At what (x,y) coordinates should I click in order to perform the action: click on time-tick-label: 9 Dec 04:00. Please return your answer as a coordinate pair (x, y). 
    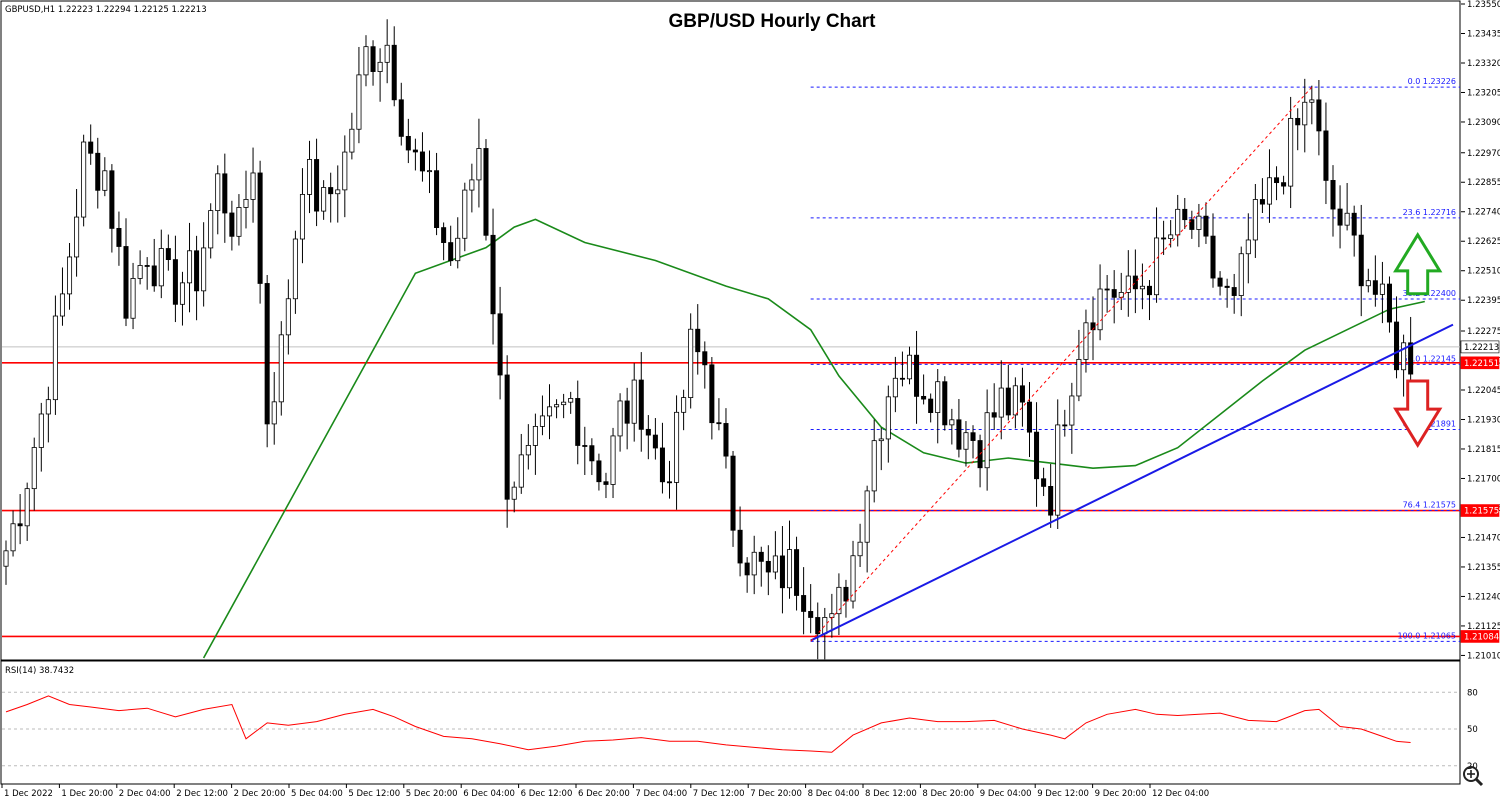
    Looking at the image, I should click on (1006, 794).